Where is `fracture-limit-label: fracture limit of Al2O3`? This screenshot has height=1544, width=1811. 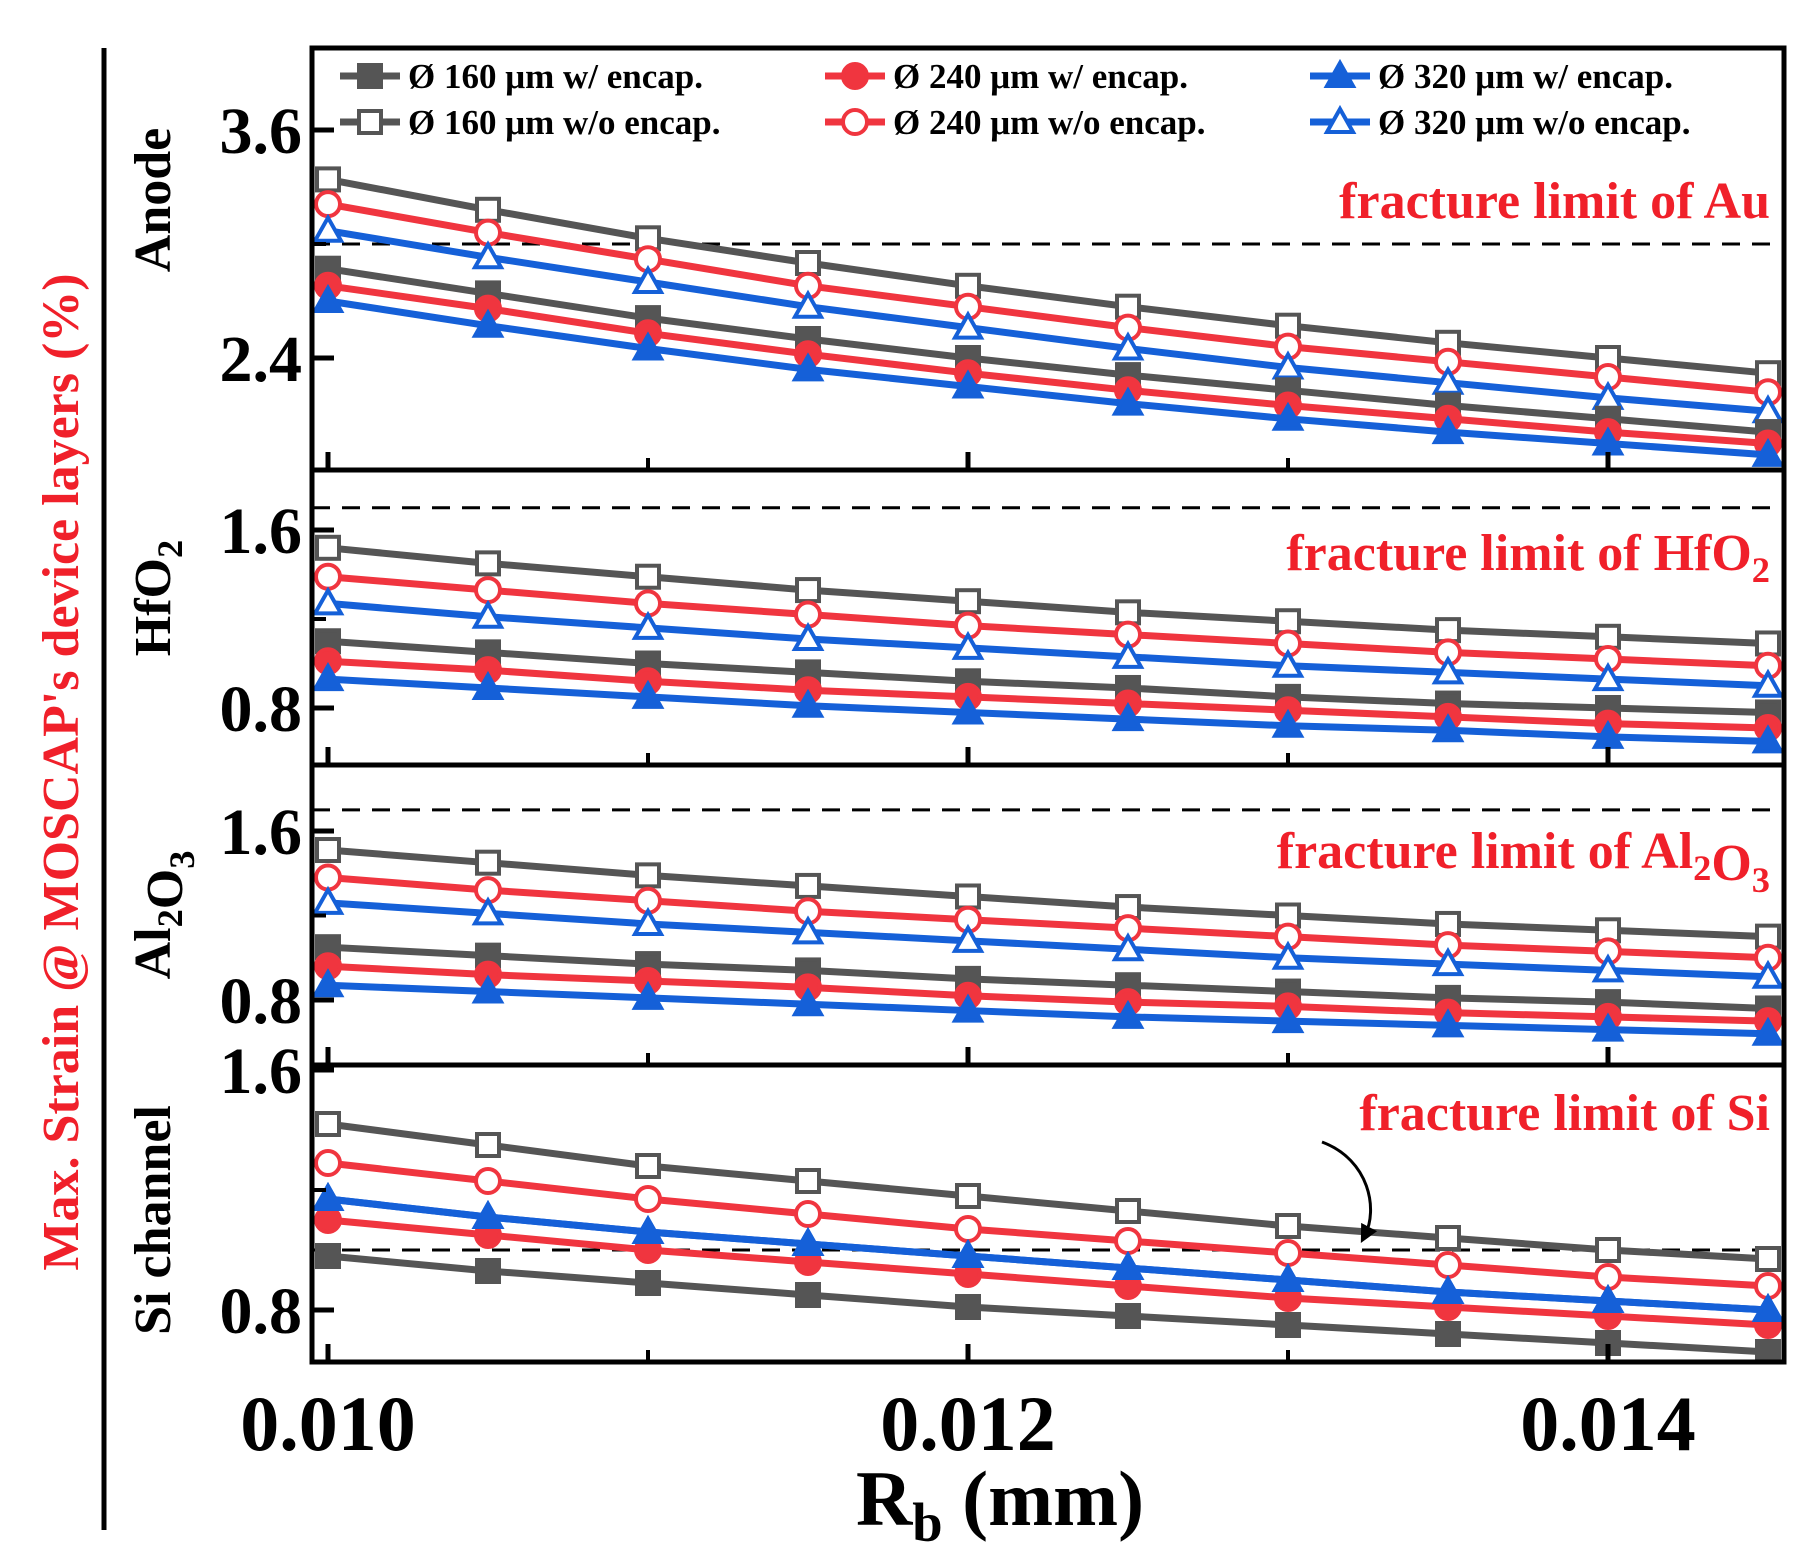
fracture-limit-label: fracture limit of Al2O3 is located at coordinates (1523, 861).